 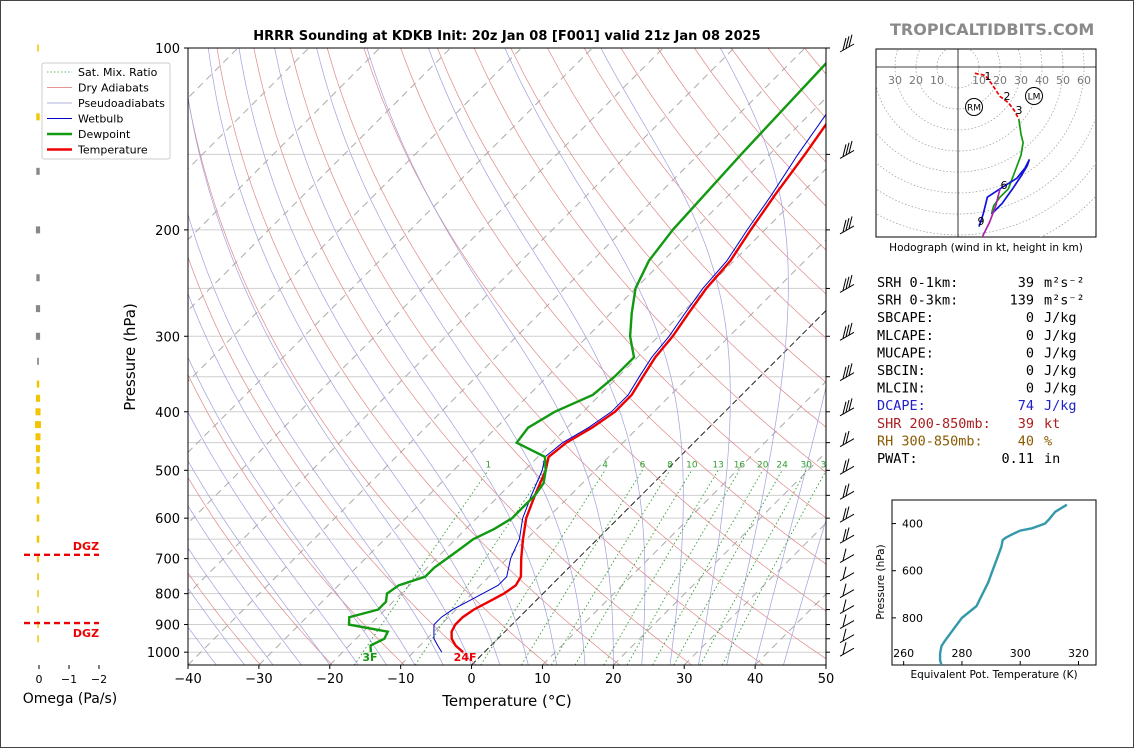 I want to click on theta-e-x-tick-label: 280, so click(x=961, y=653).